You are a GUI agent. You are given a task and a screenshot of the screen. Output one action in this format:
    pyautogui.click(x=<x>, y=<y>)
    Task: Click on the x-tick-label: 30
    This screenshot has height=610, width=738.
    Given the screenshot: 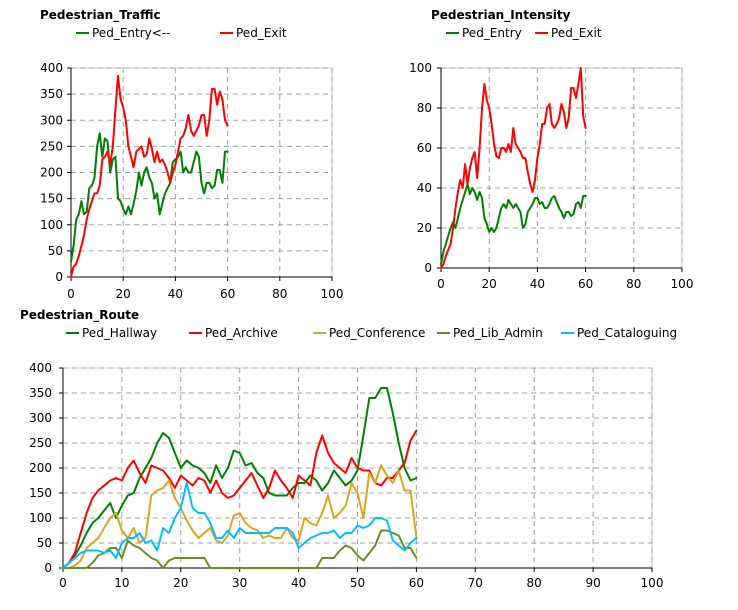 What is the action you would take?
    pyautogui.click(x=239, y=583)
    